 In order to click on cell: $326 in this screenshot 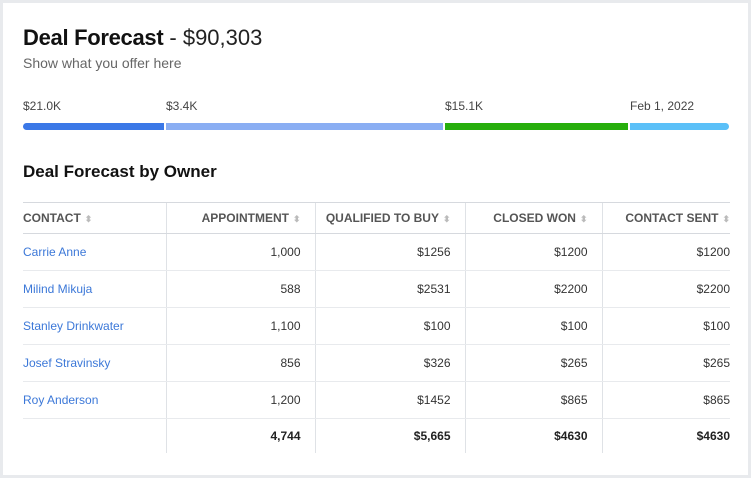, I will do `click(389, 363)`.